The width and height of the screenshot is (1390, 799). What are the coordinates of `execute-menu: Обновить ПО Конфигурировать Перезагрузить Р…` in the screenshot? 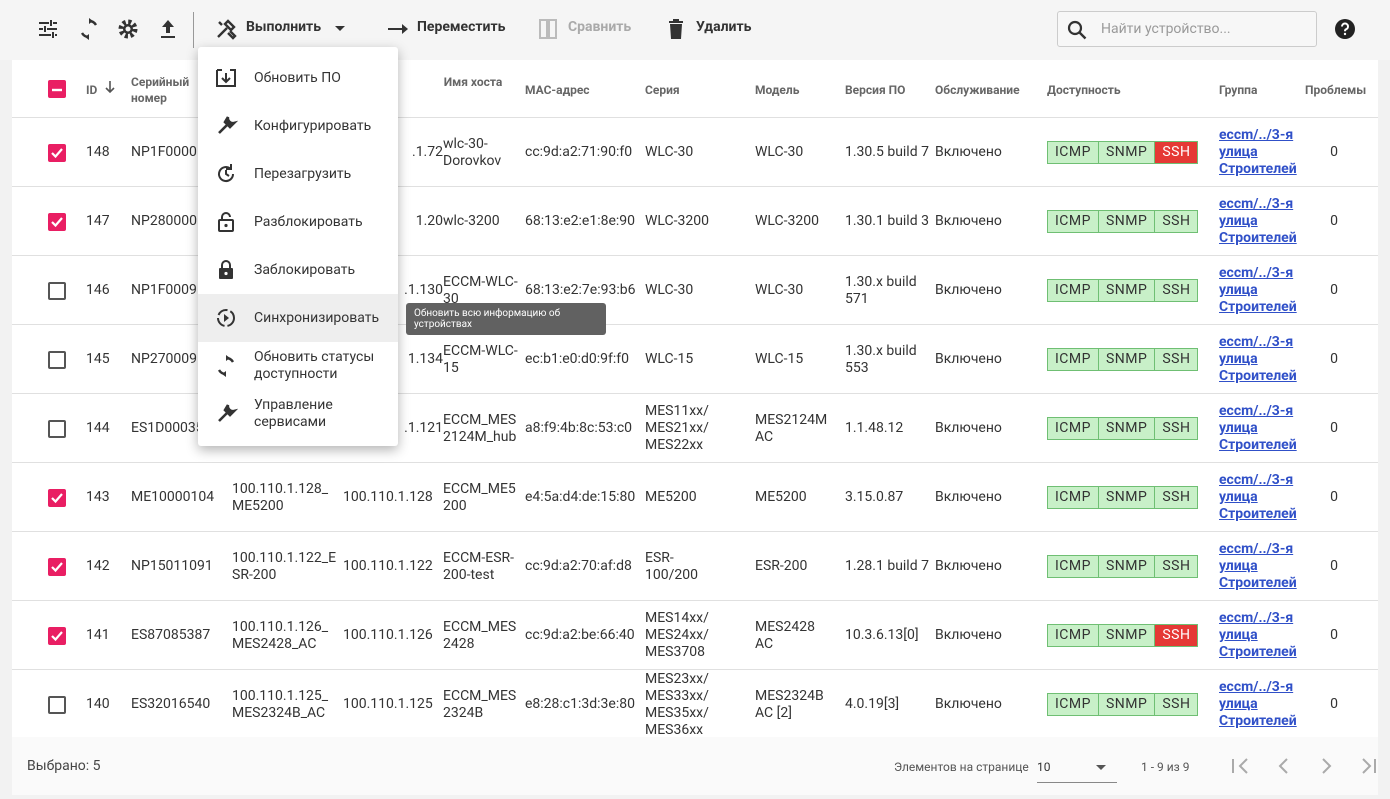 It's located at (298, 246).